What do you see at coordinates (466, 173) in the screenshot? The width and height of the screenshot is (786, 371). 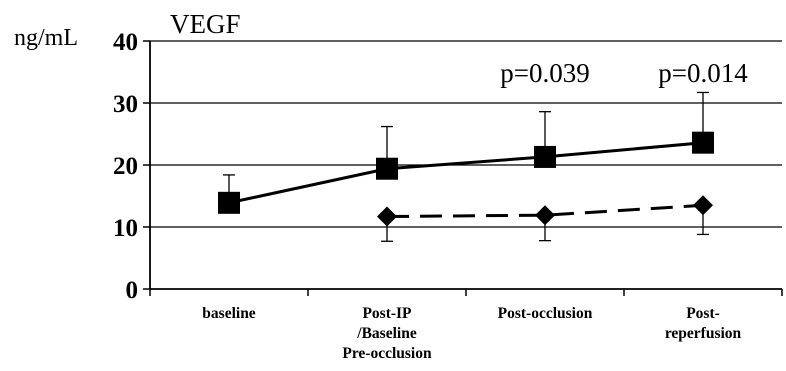 I see `series-0-line` at bounding box center [466, 173].